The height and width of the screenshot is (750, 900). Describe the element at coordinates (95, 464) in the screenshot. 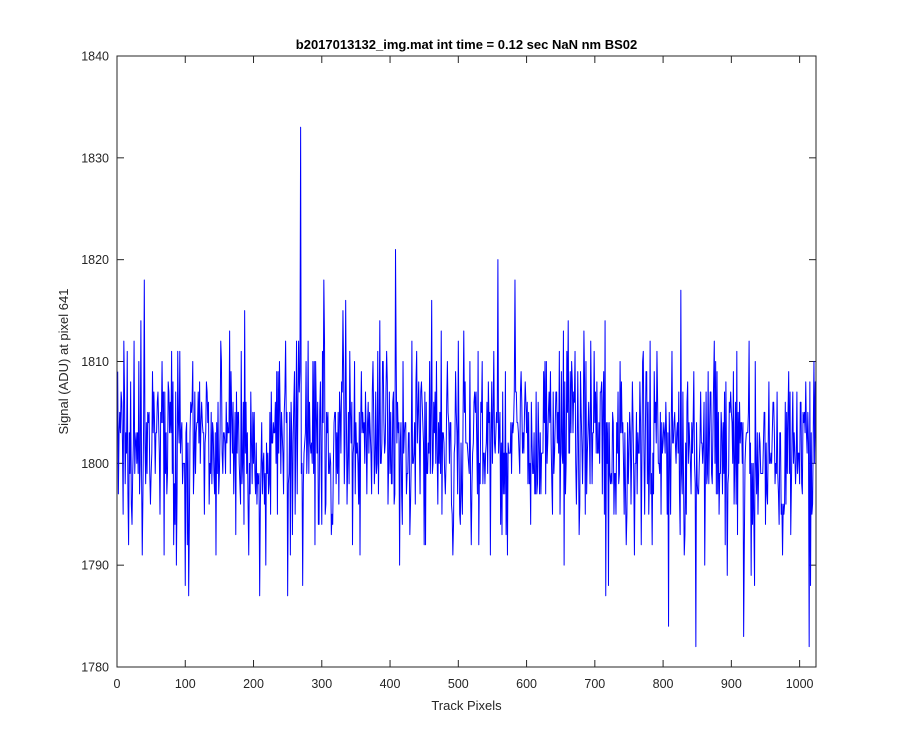

I see `y-tick-label: 1800` at that location.